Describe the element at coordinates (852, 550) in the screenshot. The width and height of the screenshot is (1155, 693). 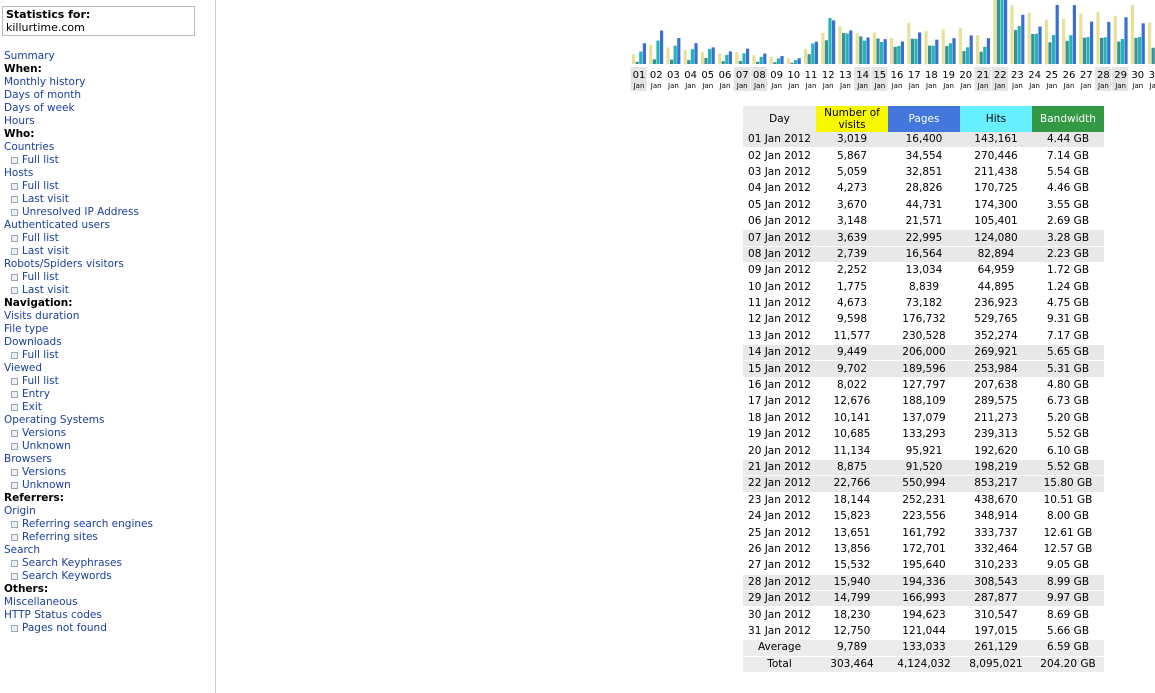
I see `cell-visits: 13,856` at that location.